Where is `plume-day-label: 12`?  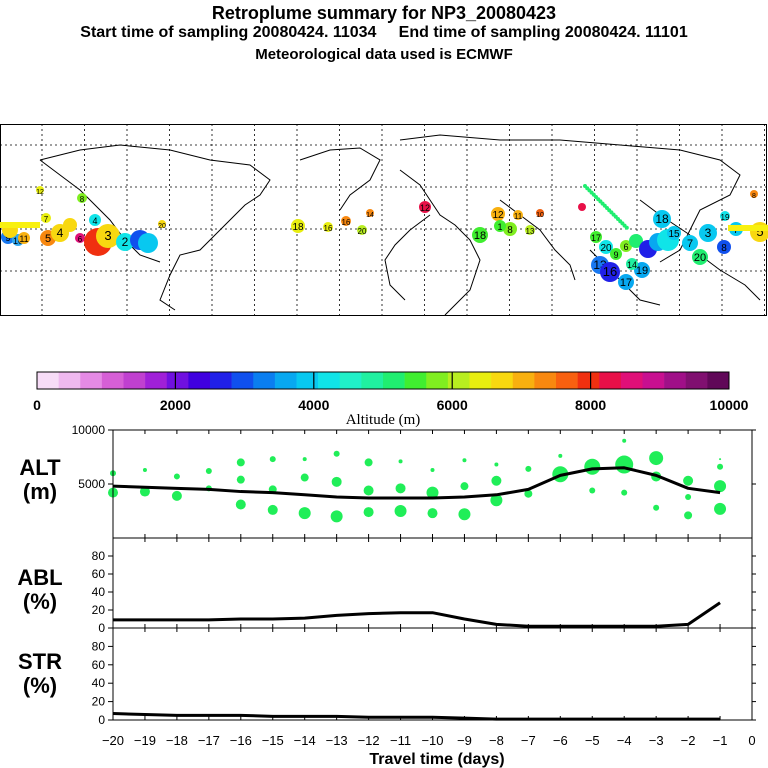
plume-day-label: 12 is located at coordinates (40, 192).